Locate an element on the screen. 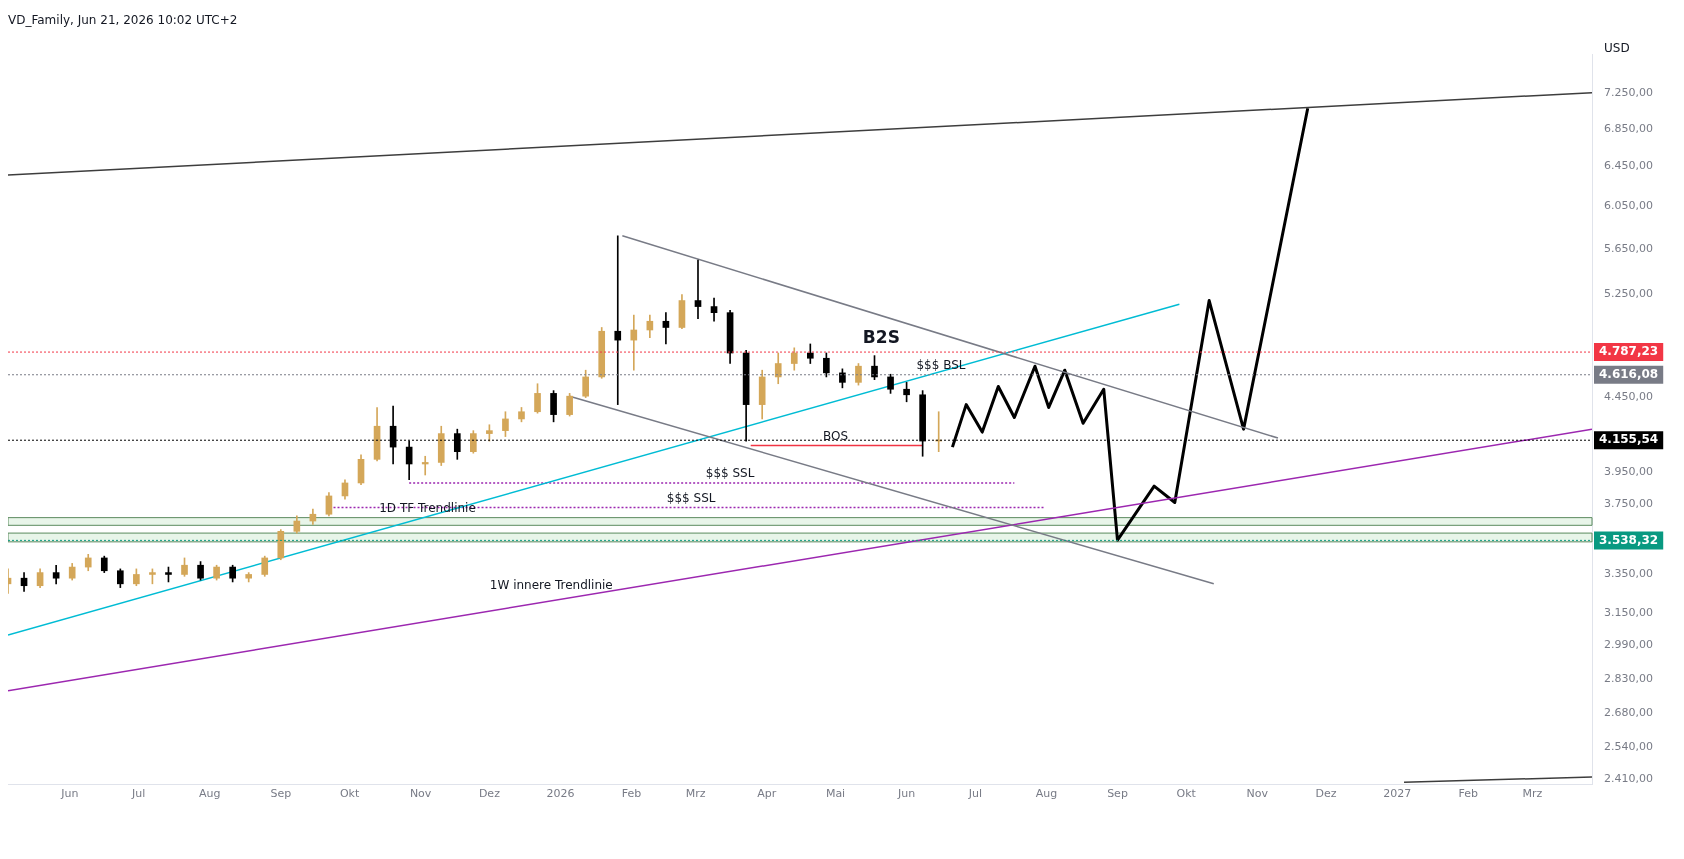 The image size is (1684, 859). ref-line-label: 4.616,08 is located at coordinates (1629, 373).